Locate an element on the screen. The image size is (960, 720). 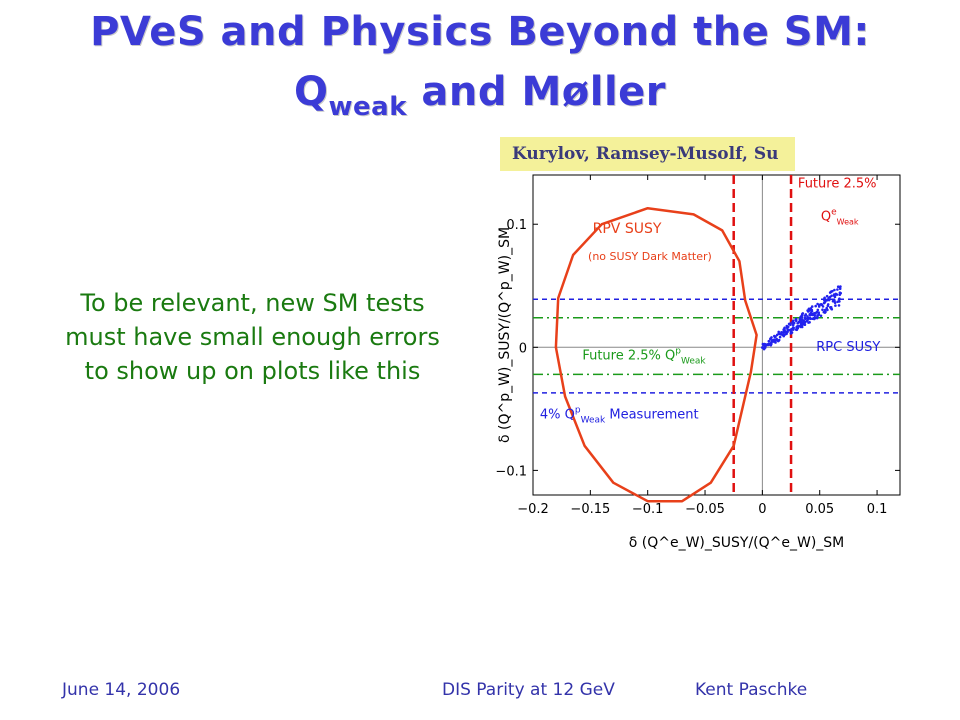
future-qe-symbol: QeWeak is located at coordinates (840, 217).